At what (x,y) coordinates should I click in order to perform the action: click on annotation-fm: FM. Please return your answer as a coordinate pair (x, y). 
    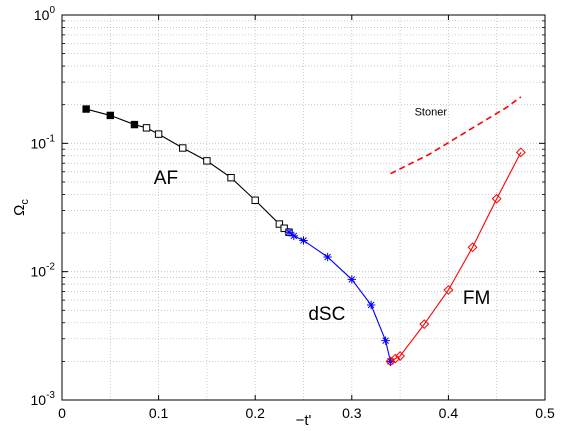
    Looking at the image, I should click on (476, 298).